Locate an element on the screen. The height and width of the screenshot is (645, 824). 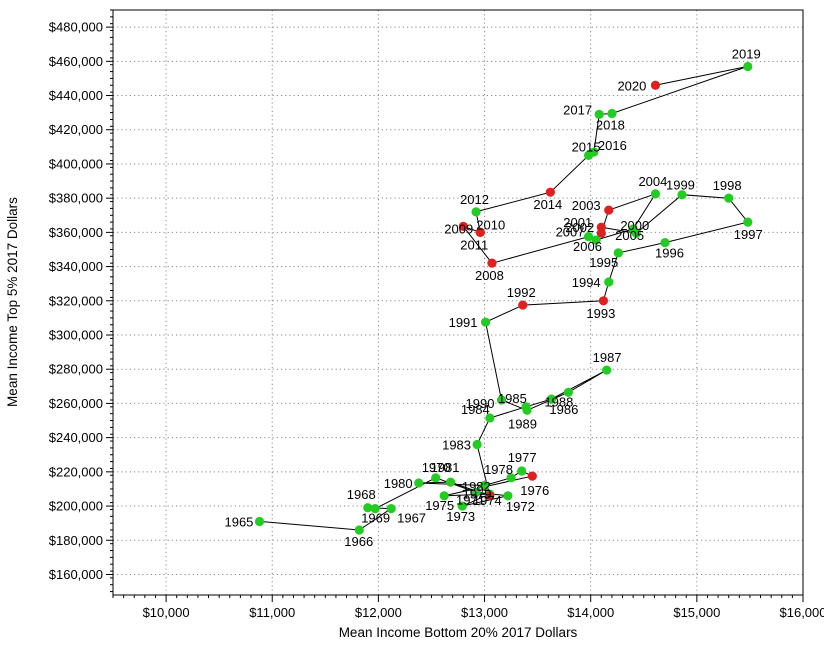
x-tick-label: $14,000 is located at coordinates (590, 612).